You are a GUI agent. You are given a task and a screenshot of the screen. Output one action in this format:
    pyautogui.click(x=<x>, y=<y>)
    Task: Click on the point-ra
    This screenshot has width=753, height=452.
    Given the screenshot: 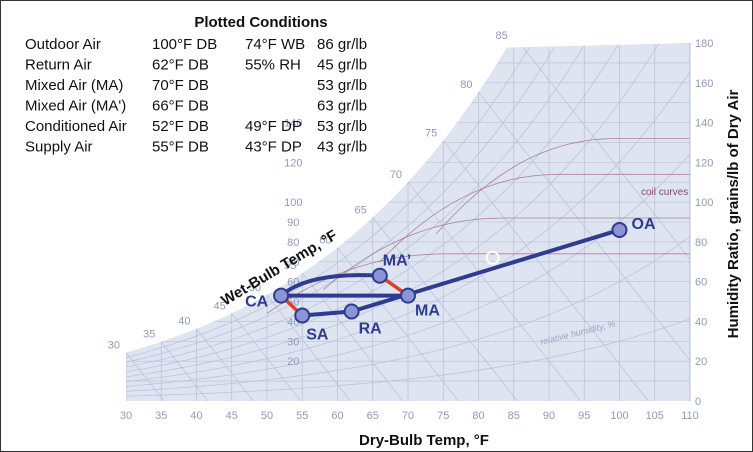 What is the action you would take?
    pyautogui.click(x=351, y=311)
    